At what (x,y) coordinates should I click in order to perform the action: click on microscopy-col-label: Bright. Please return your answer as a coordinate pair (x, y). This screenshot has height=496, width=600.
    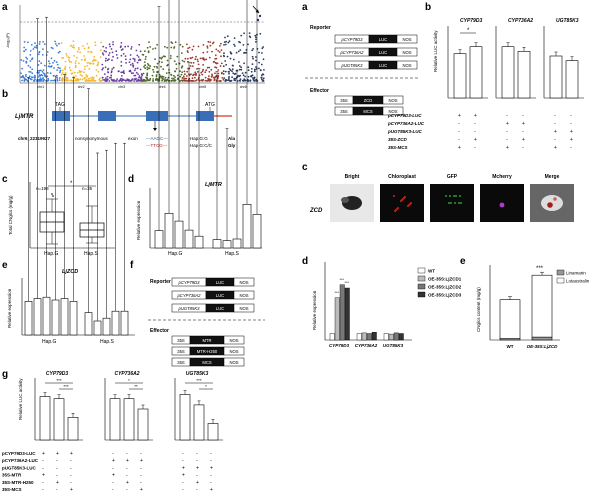
    Looking at the image, I should click on (352, 177).